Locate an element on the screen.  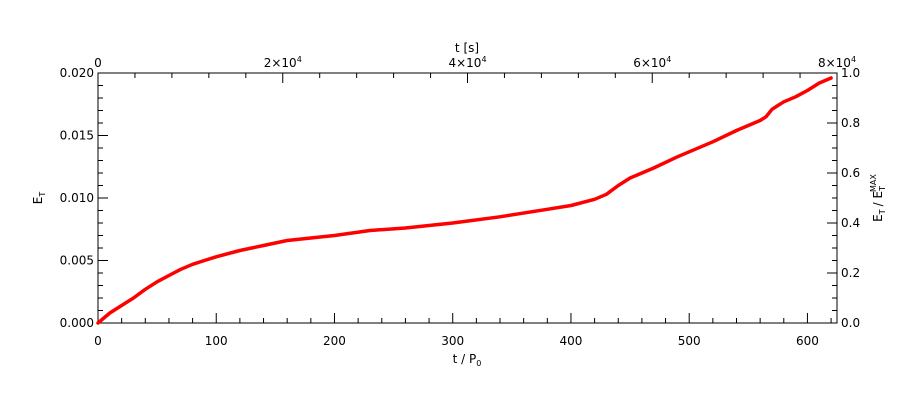
x-tick-label: 400 is located at coordinates (571, 341).